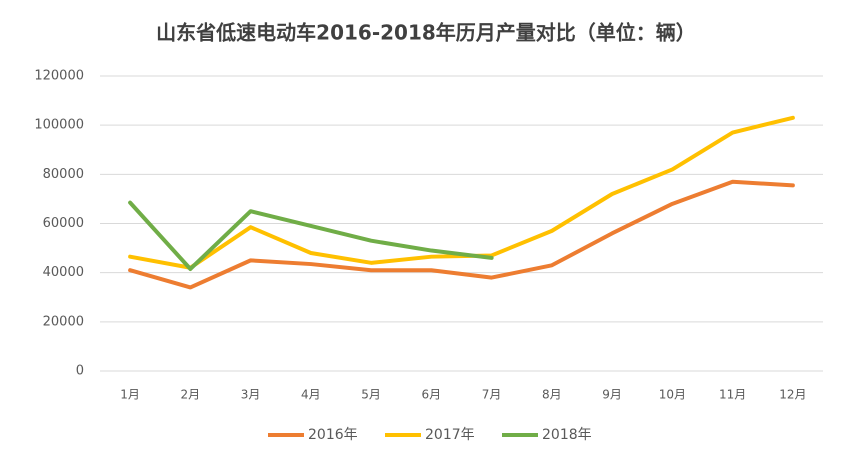  Describe the element at coordinates (80, 371) in the screenshot. I see `y-tick-label: 0` at that location.